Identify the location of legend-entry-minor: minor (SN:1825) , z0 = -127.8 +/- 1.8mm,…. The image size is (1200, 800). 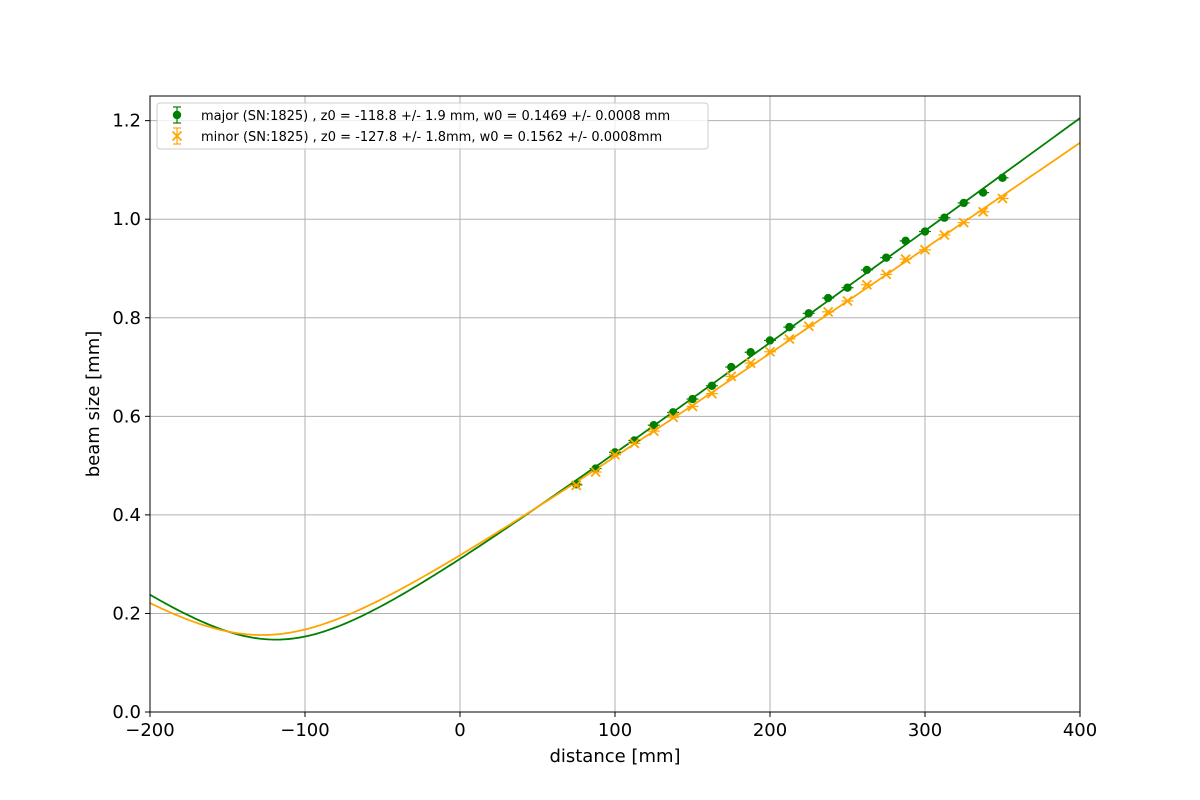
(416, 136).